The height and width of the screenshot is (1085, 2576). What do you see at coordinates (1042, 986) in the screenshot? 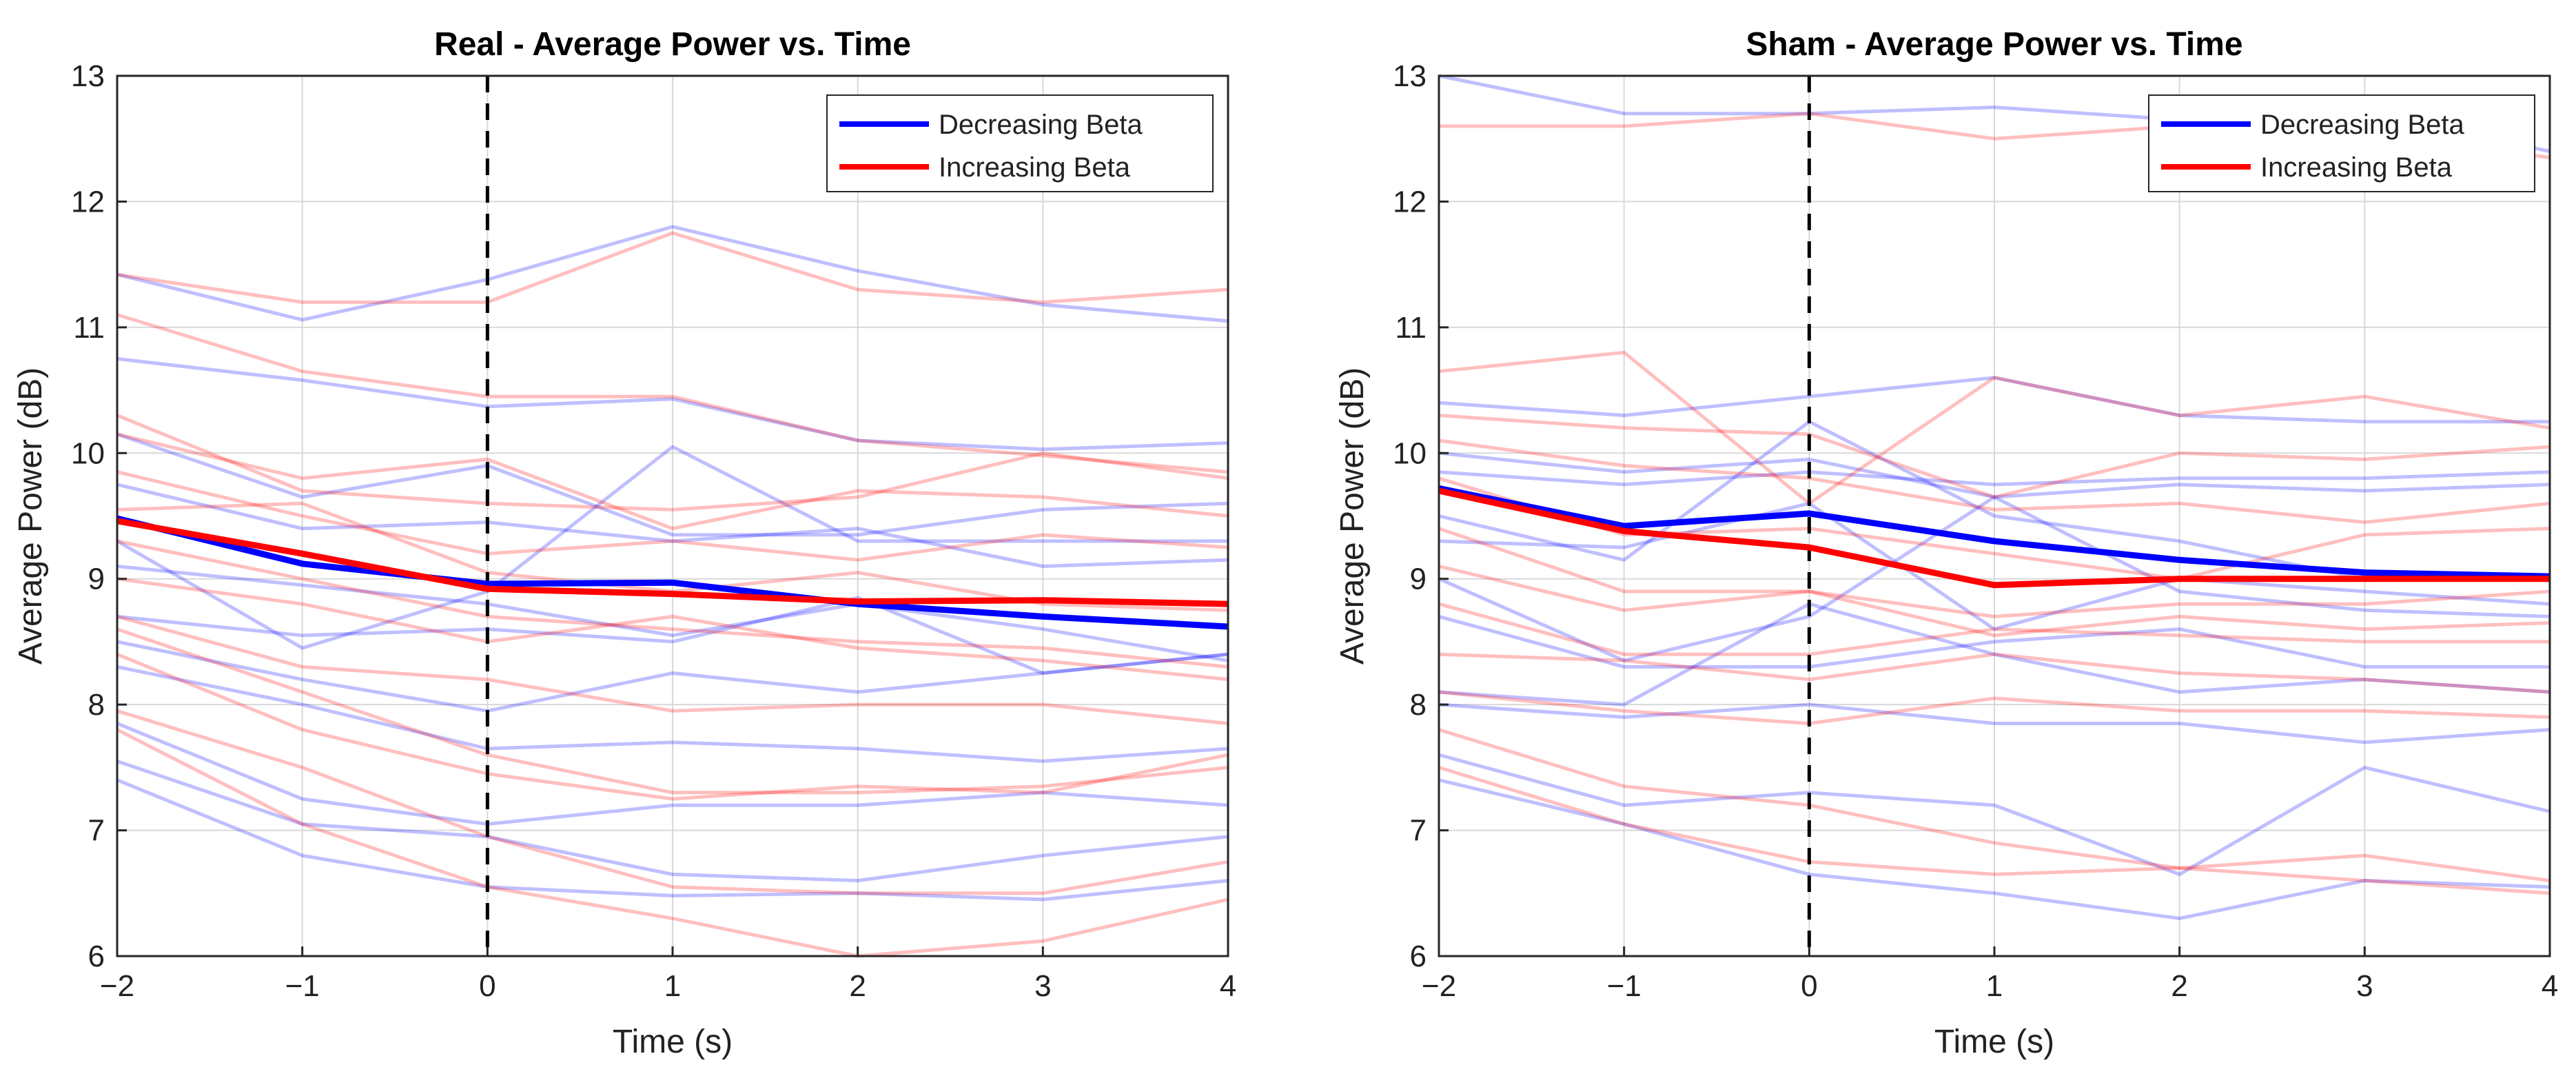
I see `real-xtick-label-5: 3` at bounding box center [1042, 986].